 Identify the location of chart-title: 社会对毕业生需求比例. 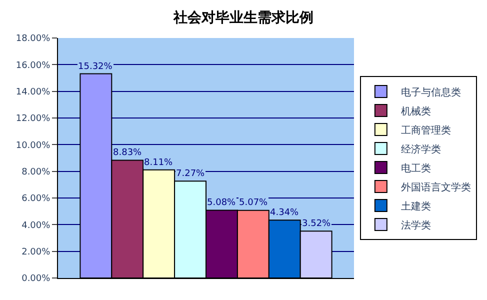
(243, 18).